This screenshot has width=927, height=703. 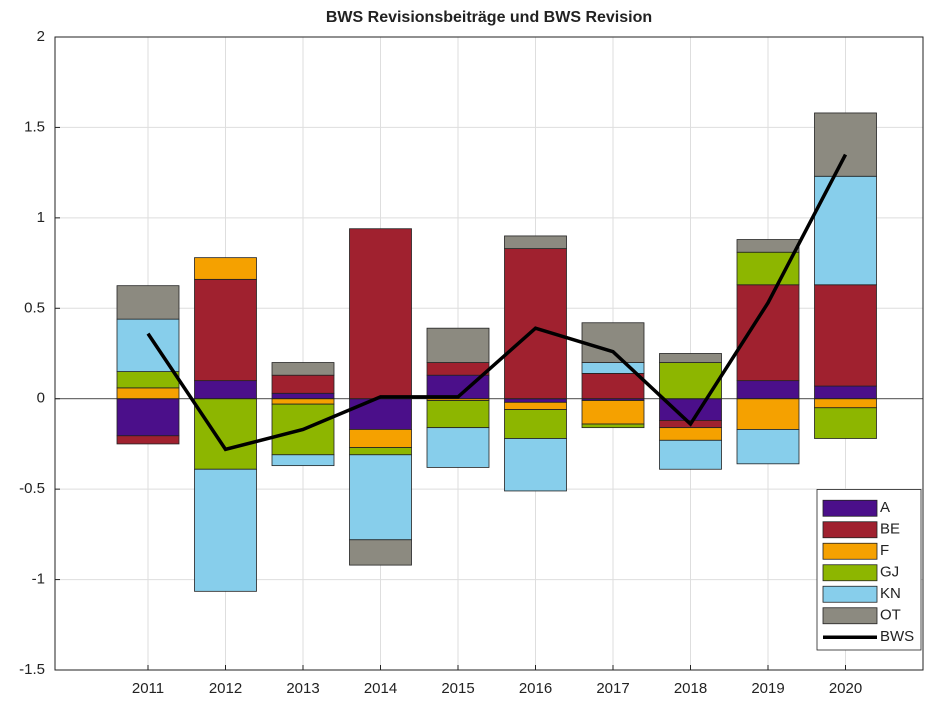 I want to click on x-tick-label: 2012, so click(x=225, y=688).